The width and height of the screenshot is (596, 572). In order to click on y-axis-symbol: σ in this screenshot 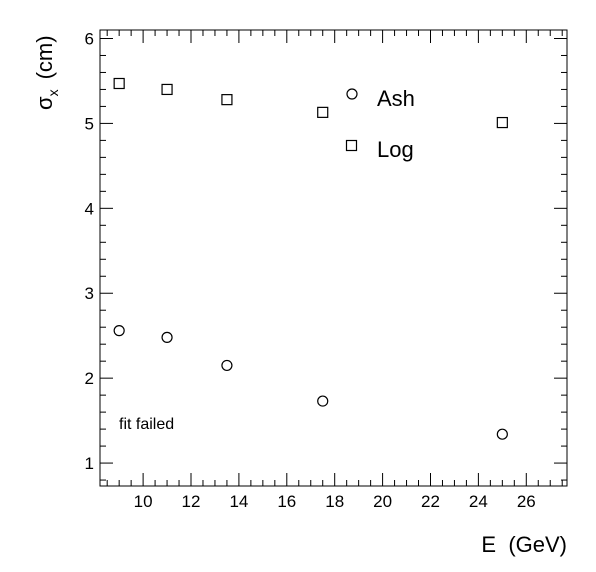, I will do `click(44, 103)`.